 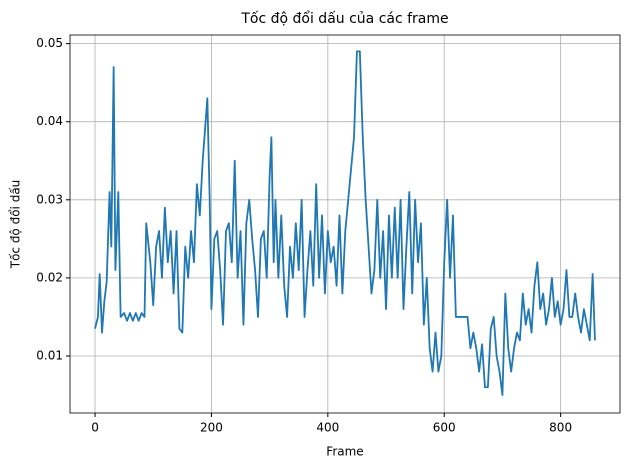 I want to click on x-tick-label: 600, so click(x=444, y=428).